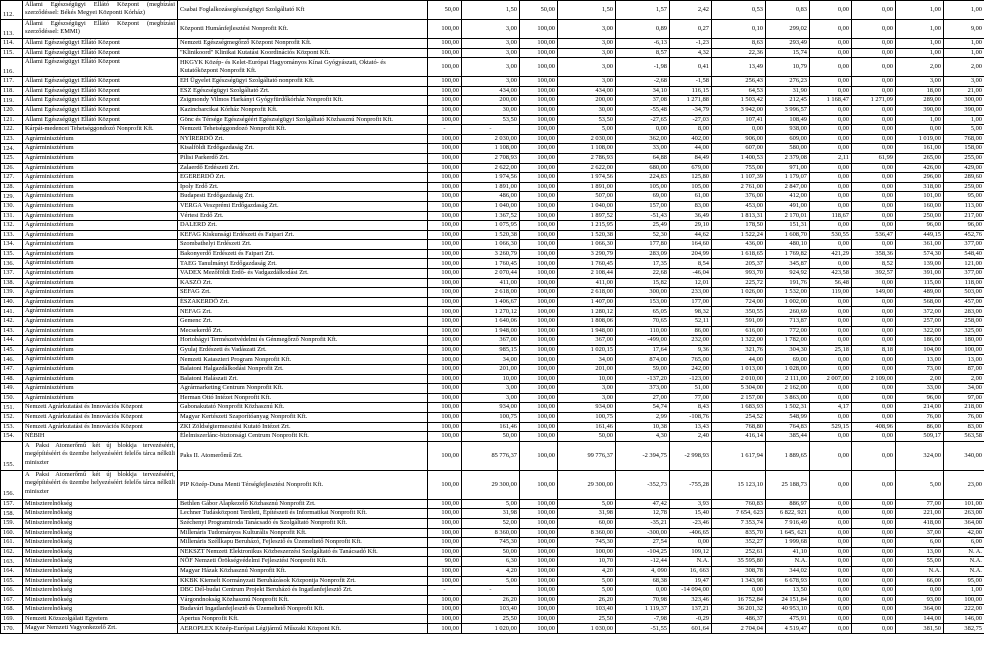 The width and height of the screenshot is (984, 646). Describe the element at coordinates (690, 398) in the screenshot. I see `value-cell: 77,00` at that location.